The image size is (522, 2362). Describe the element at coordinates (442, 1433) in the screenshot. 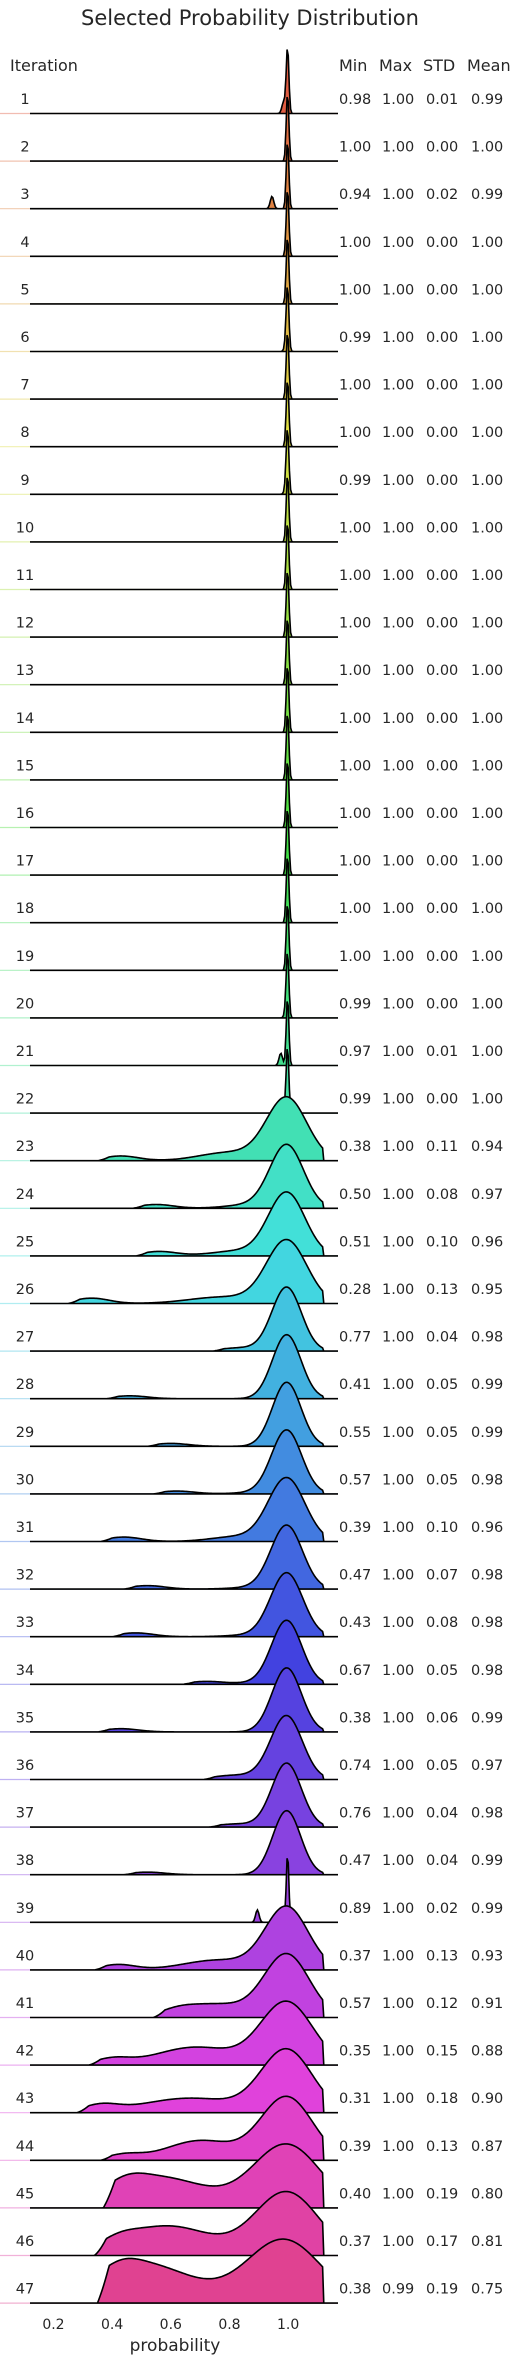

I see `std-value: 0.05` at that location.